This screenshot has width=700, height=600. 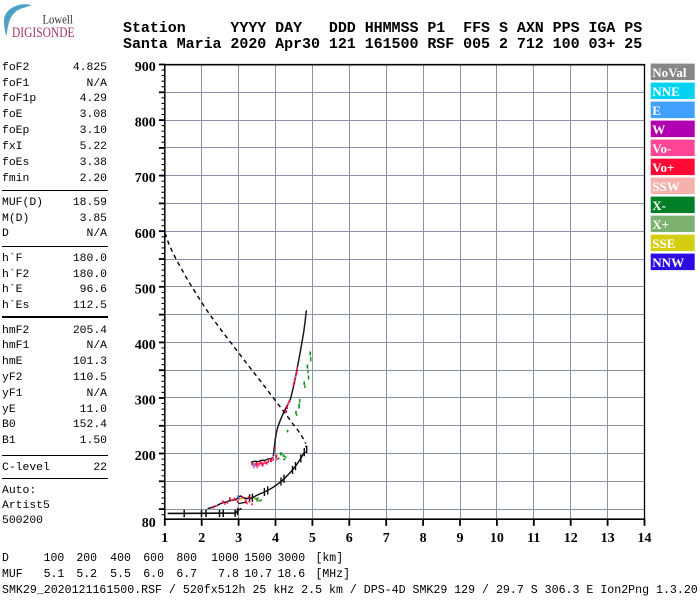 What do you see at coordinates (665, 91) in the screenshot?
I see `svg-text: NNE` at bounding box center [665, 91].